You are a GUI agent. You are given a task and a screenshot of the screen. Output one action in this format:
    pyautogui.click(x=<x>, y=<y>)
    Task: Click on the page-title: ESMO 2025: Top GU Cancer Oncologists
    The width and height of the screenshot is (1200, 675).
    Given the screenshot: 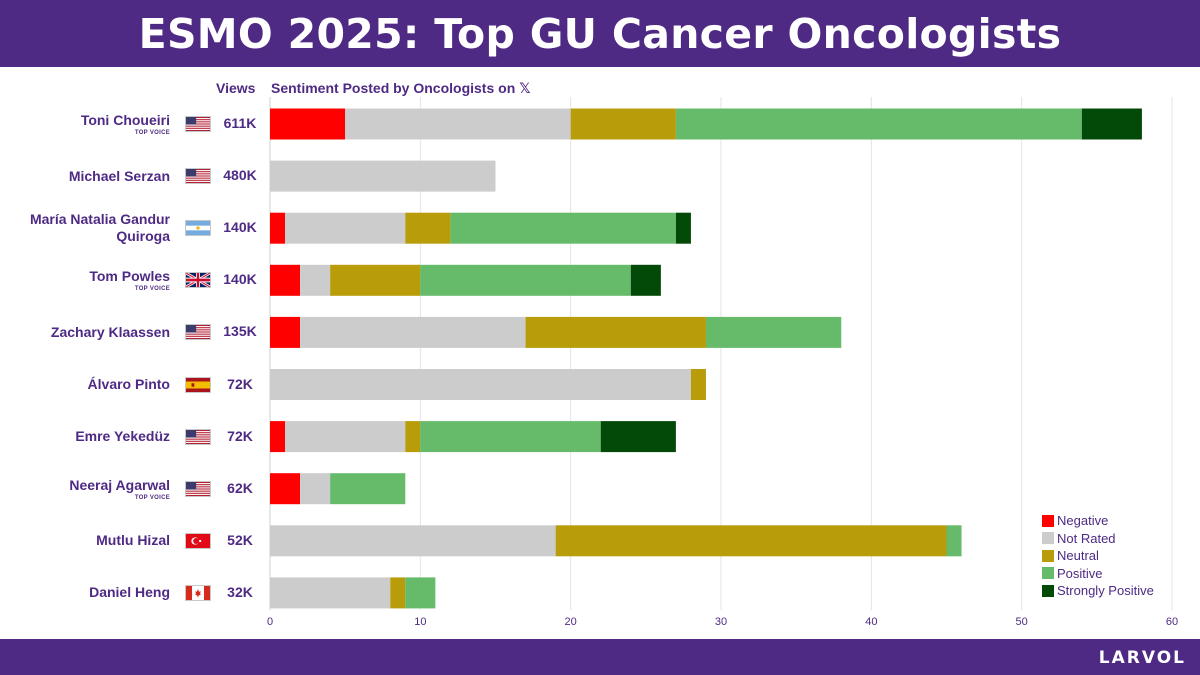 What is the action you would take?
    pyautogui.click(x=600, y=33)
    